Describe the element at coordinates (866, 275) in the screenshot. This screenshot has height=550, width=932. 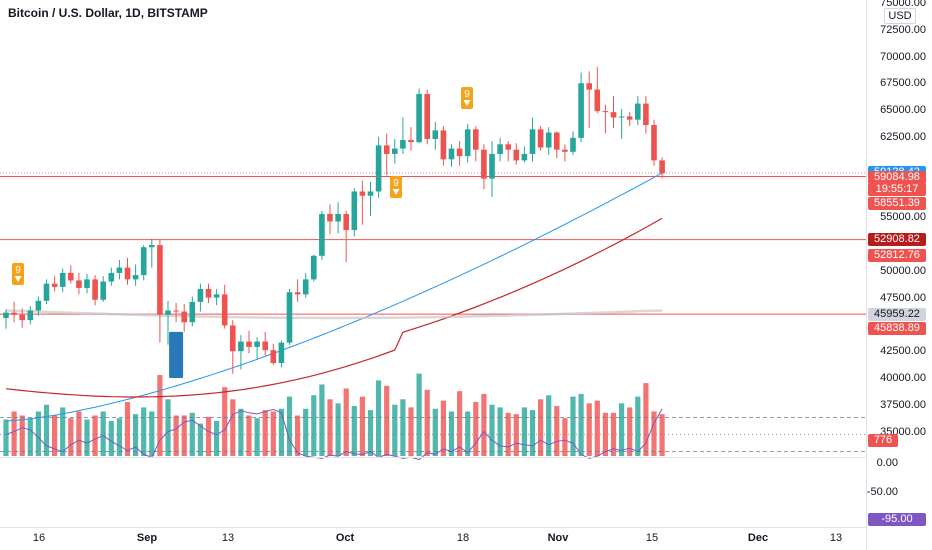
I see `price-axis-divider` at that location.